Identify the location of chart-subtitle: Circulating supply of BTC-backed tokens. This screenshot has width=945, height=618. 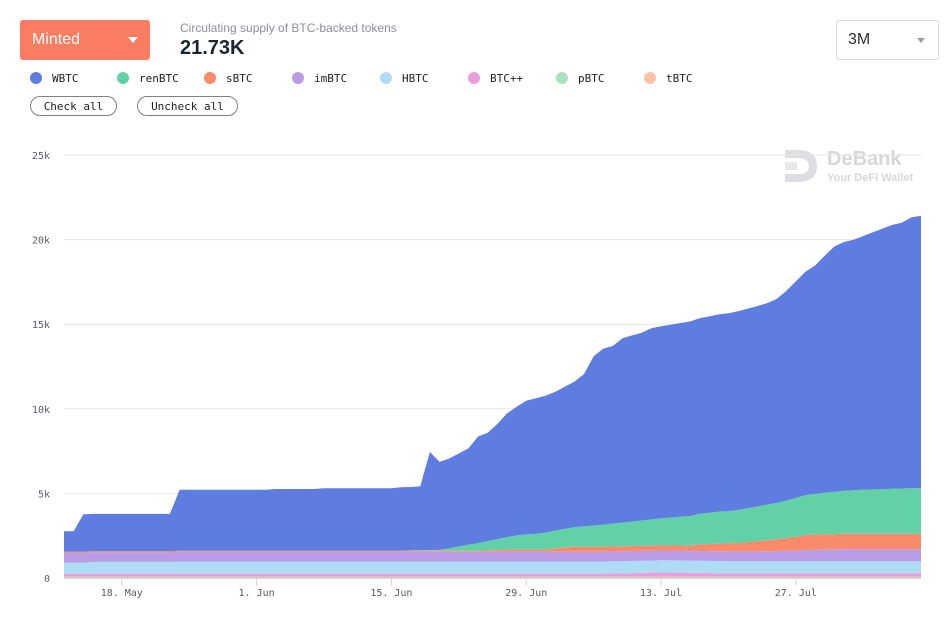
(288, 28).